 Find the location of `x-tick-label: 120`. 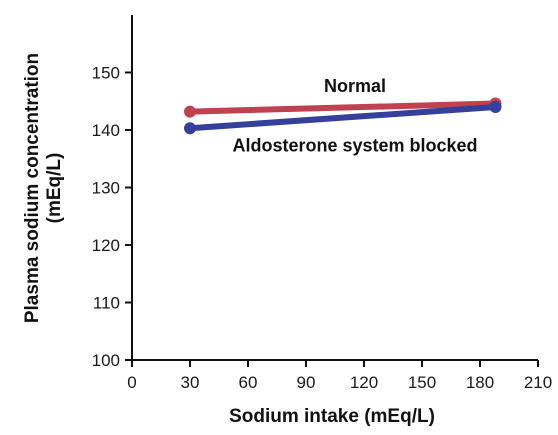

x-tick-label: 120 is located at coordinates (364, 382).